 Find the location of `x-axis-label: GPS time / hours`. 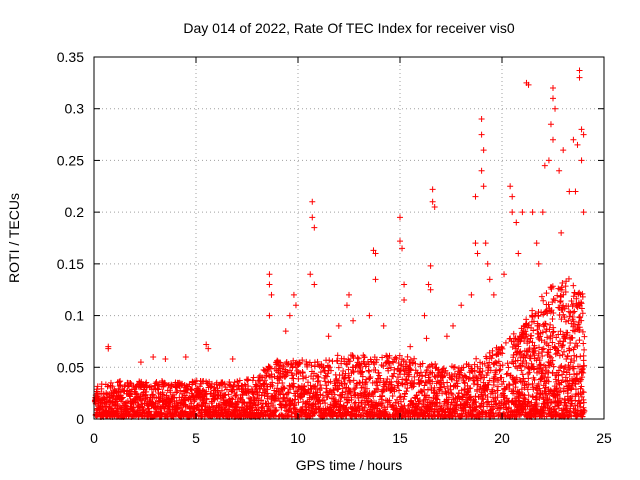

x-axis-label: GPS time / hours is located at coordinates (349, 465).